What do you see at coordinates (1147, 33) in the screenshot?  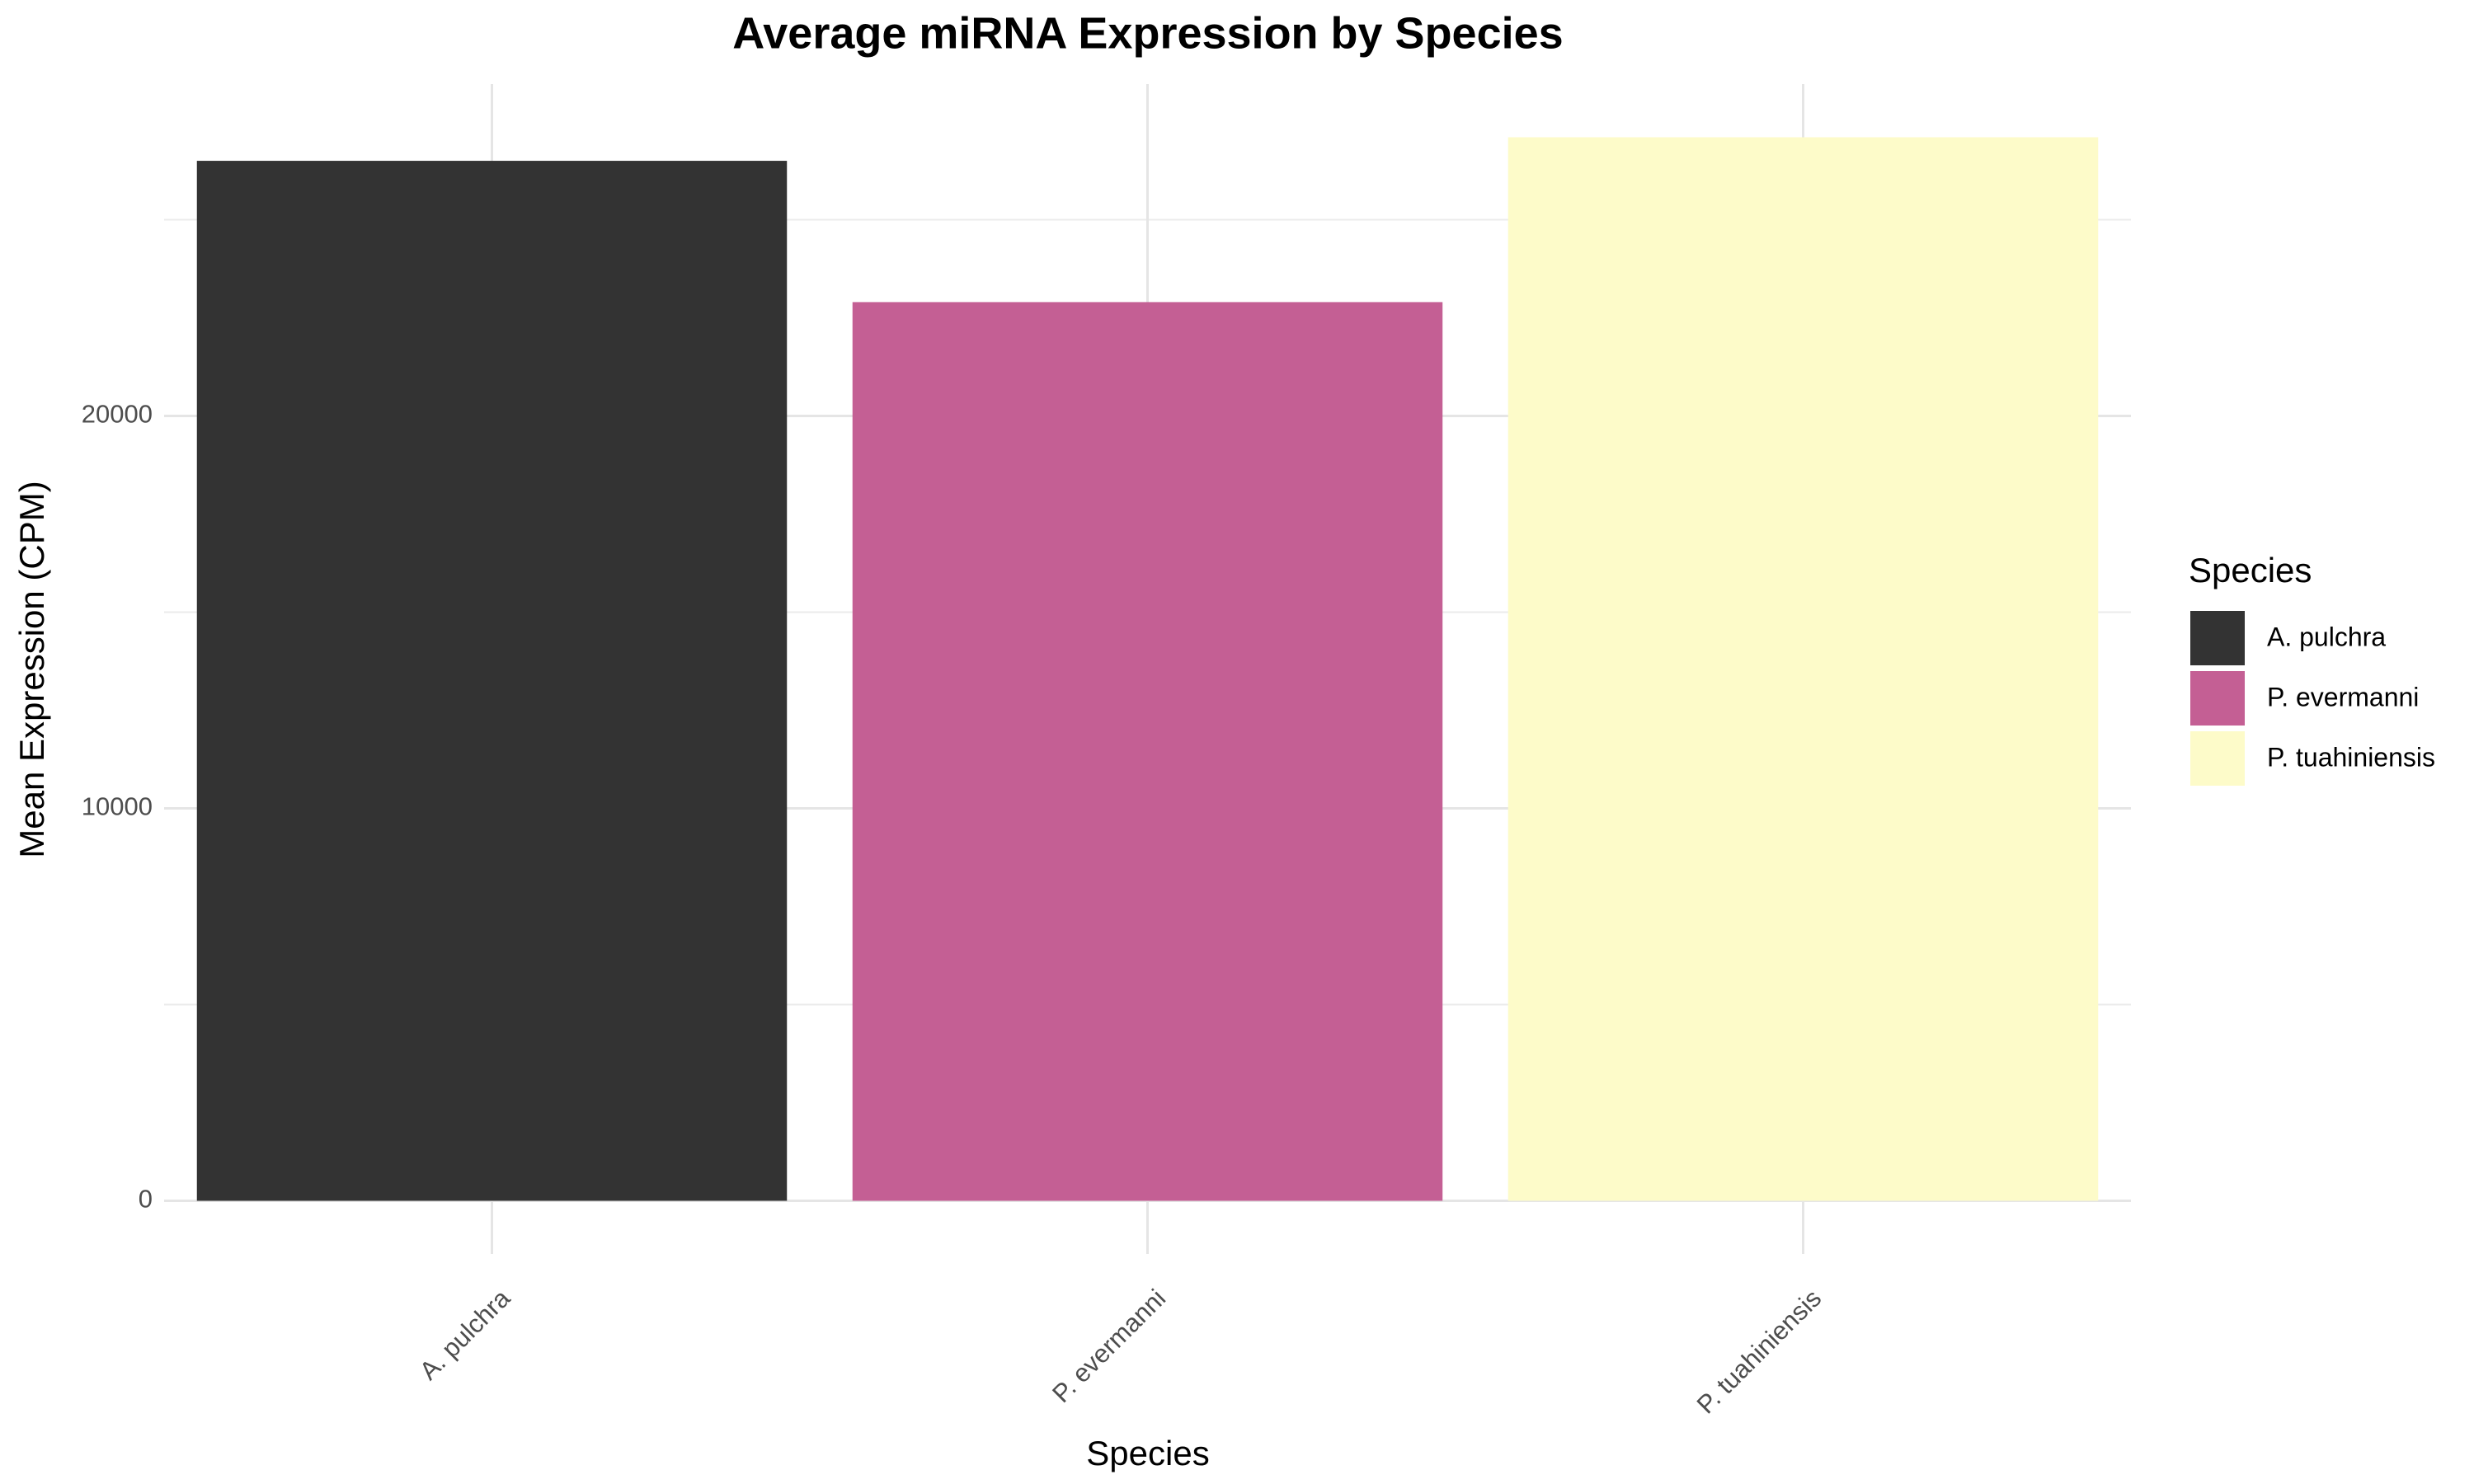 I see `chart-title: Average miRNA Expression by Species` at bounding box center [1147, 33].